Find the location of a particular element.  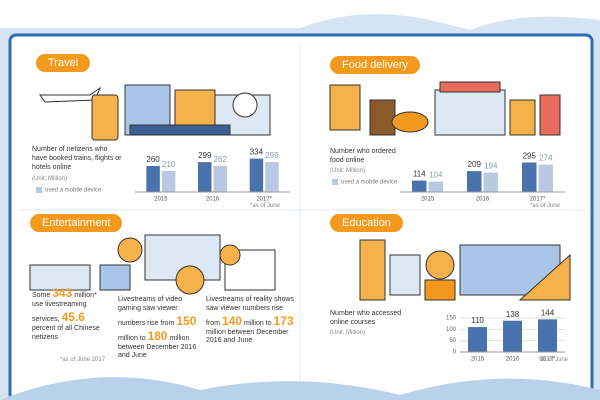

value-label: 110 is located at coordinates (477, 320).